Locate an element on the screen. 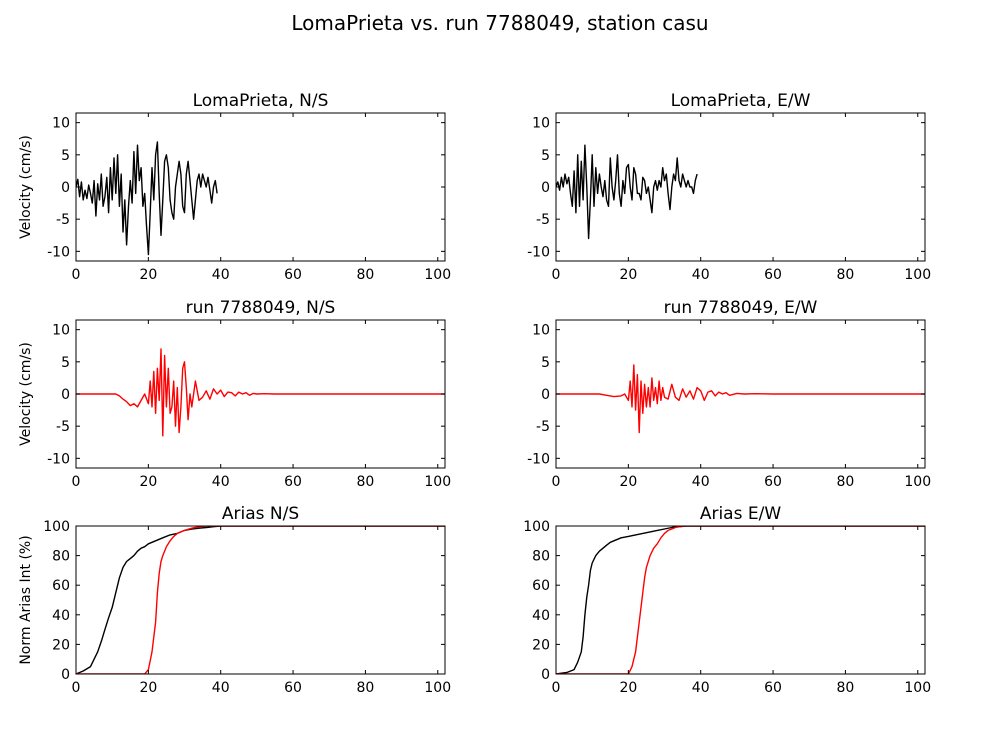  run-ns-ytick-label: 10 is located at coordinates (61, 331).